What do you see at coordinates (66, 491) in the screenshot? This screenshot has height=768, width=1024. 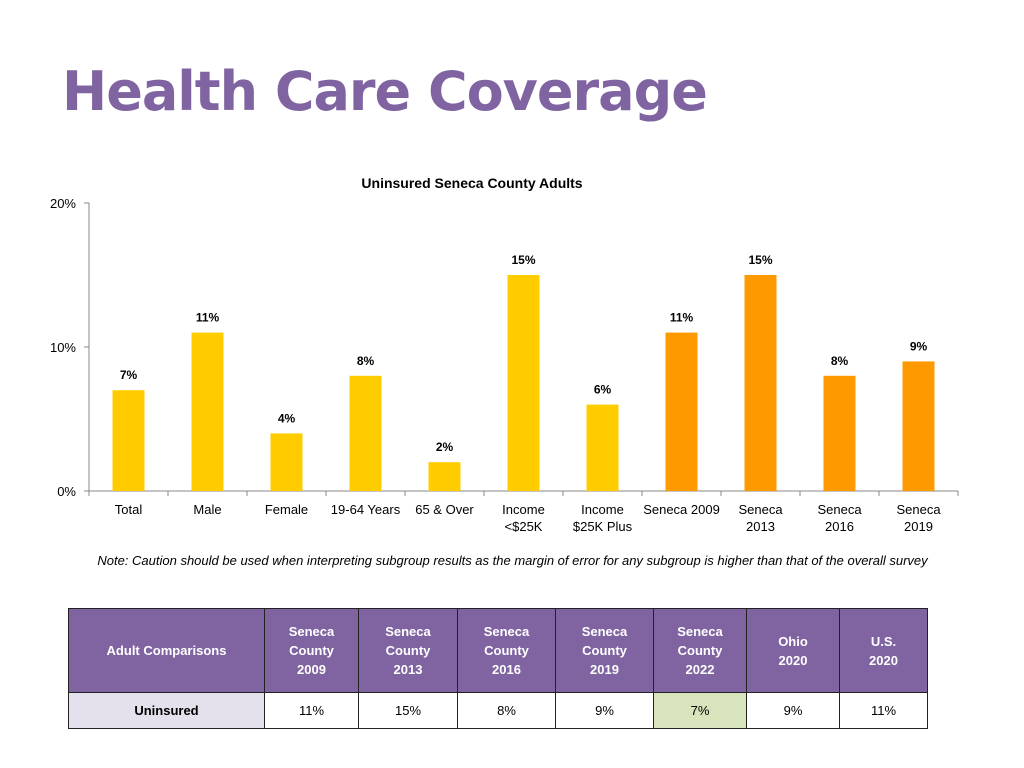 I see `y-tick-label: 0%` at bounding box center [66, 491].